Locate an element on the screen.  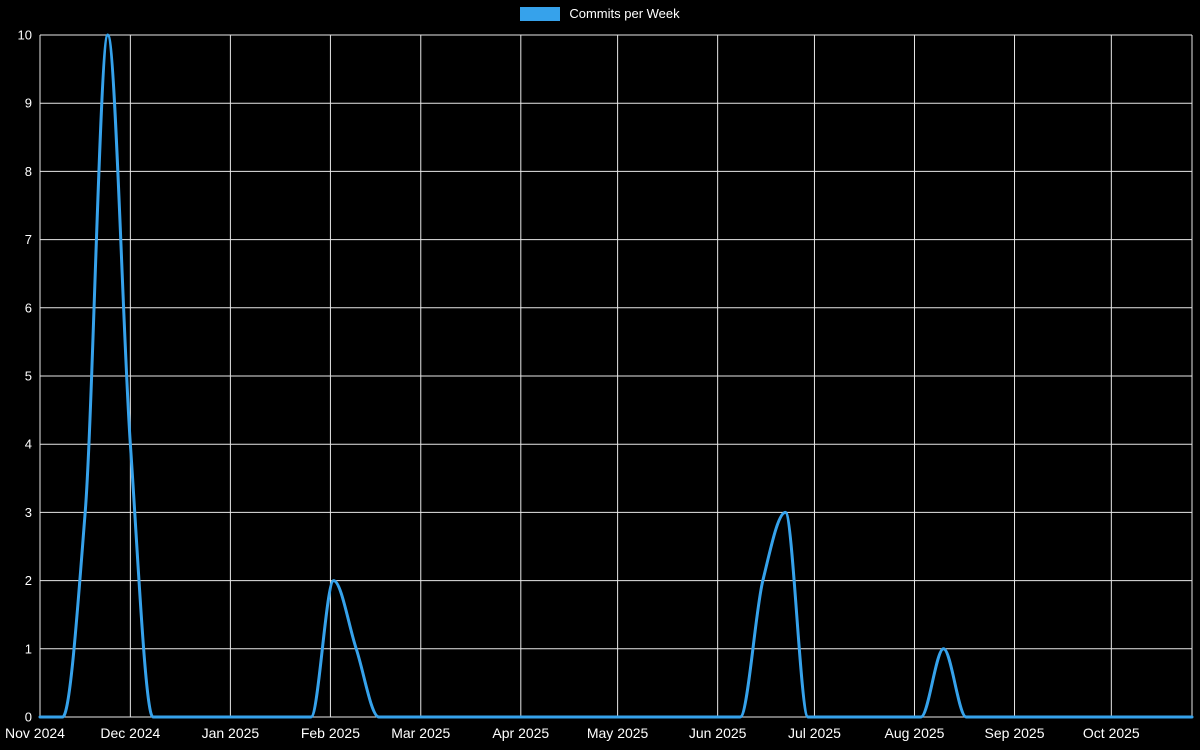
legend-swatch is located at coordinates (540, 14).